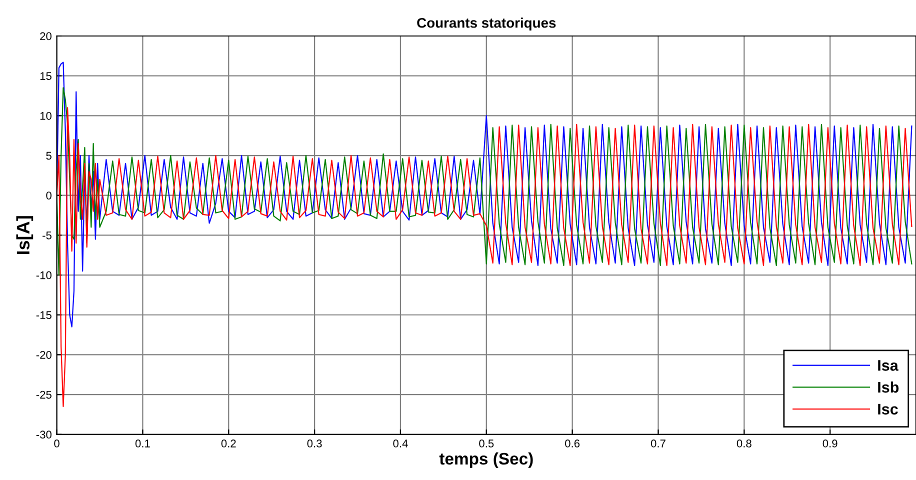 Image resolution: width=916 pixels, height=480 pixels. Describe the element at coordinates (888, 387) in the screenshot. I see `legend-label: Isb` at that location.